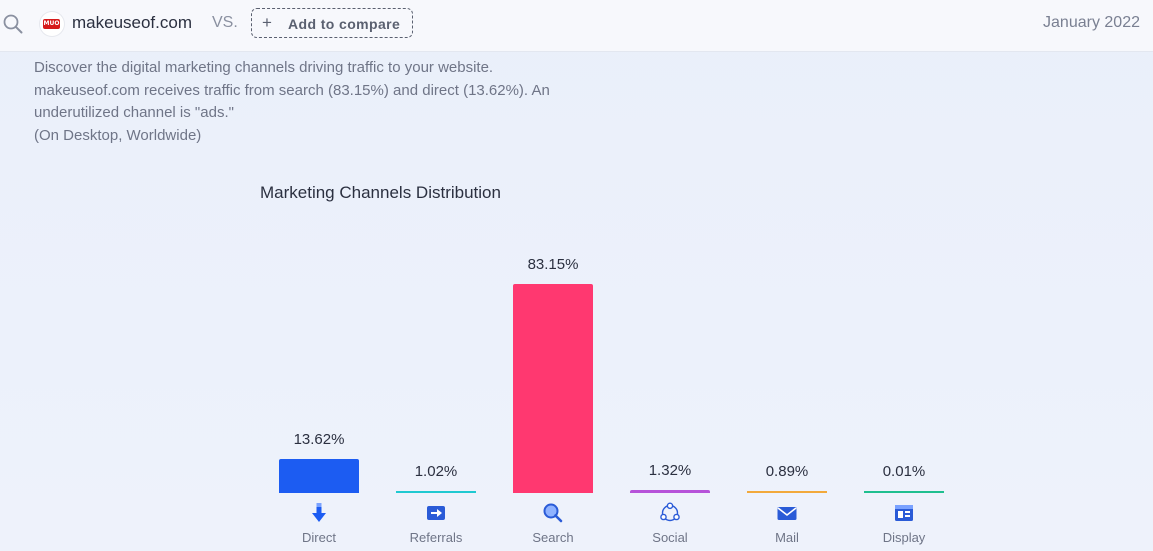  What do you see at coordinates (436, 513) in the screenshot?
I see `referral-arrow-icon` at bounding box center [436, 513].